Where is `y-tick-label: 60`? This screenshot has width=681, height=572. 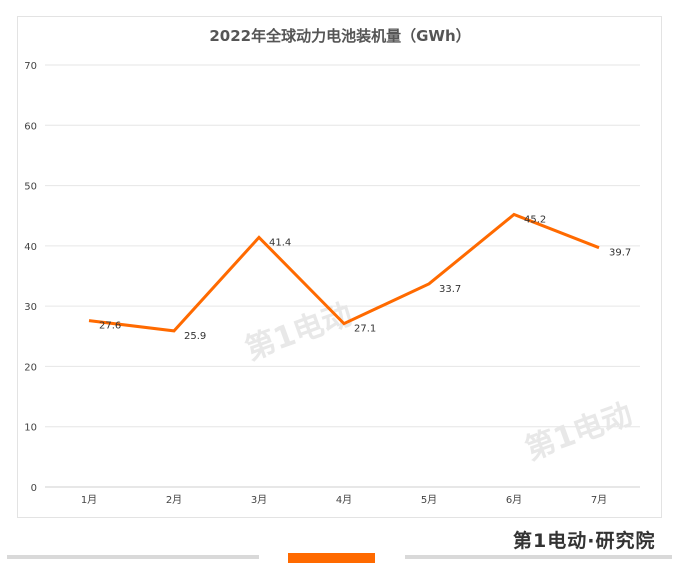 y-tick-label: 60 is located at coordinates (30, 126).